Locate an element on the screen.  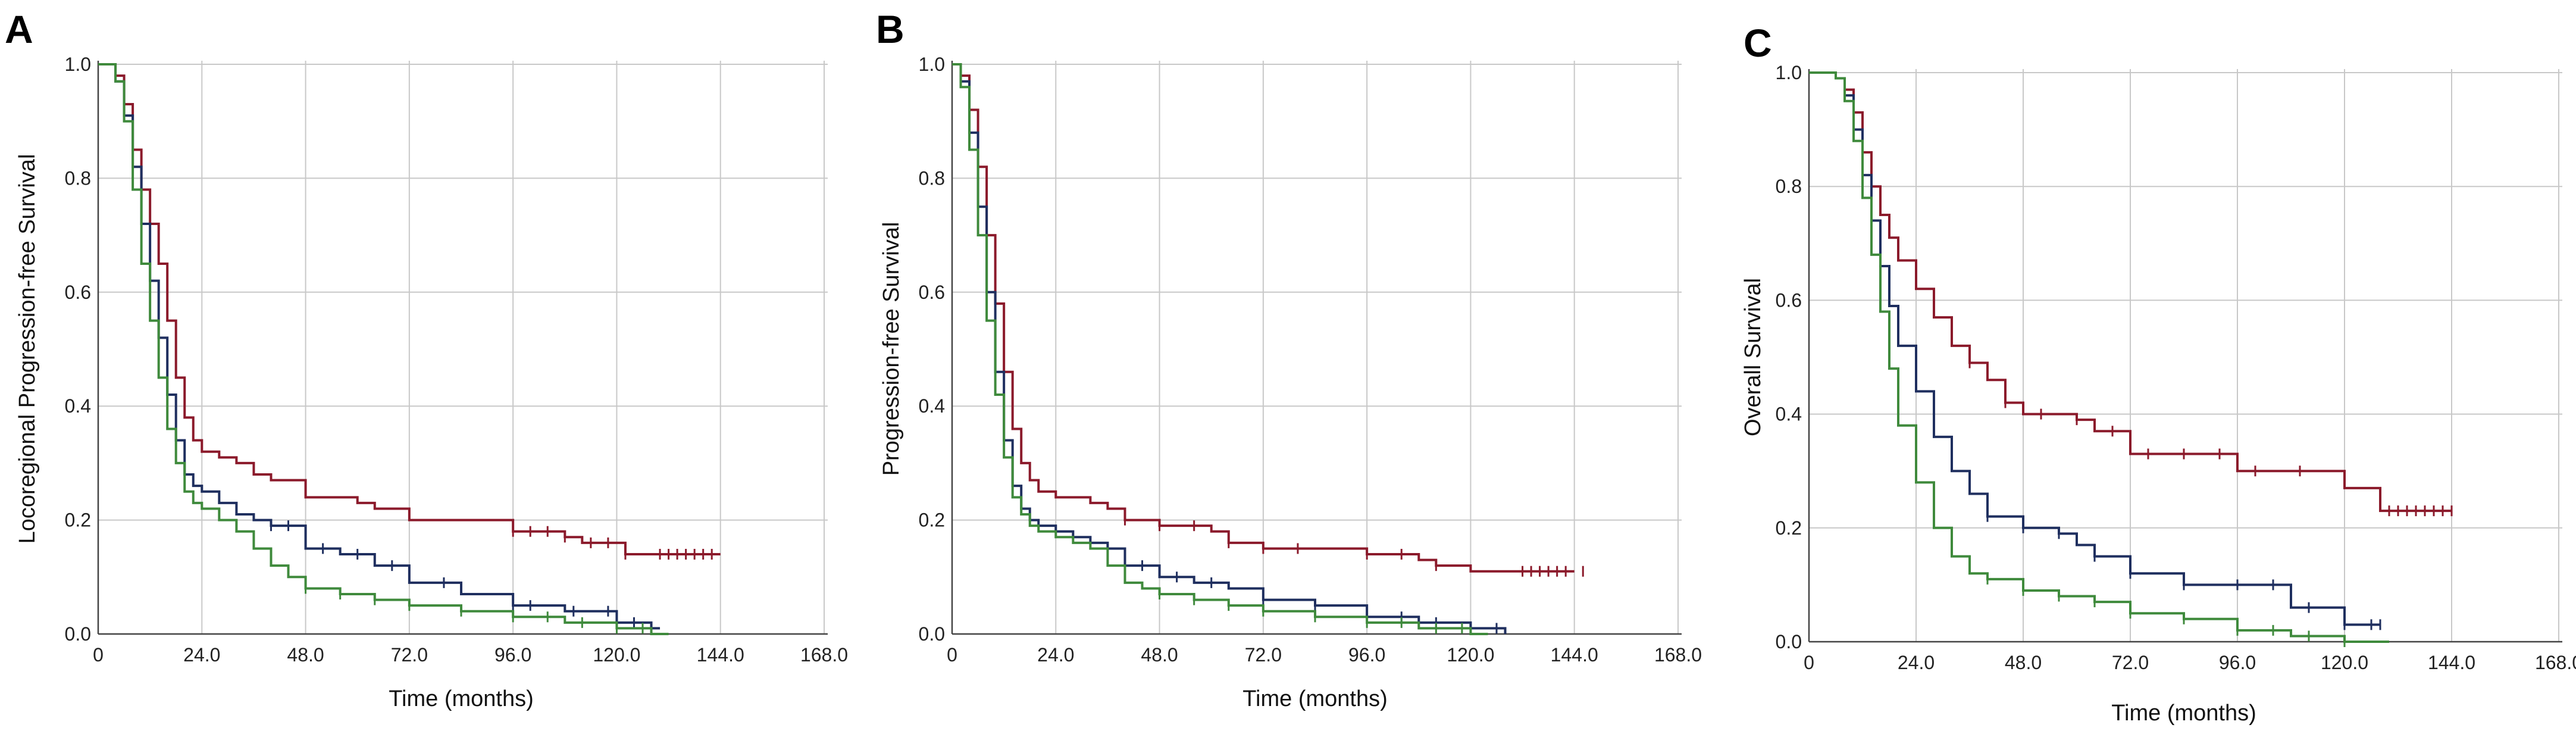
x-axis-label-b: Time (months) is located at coordinates (1315, 698).